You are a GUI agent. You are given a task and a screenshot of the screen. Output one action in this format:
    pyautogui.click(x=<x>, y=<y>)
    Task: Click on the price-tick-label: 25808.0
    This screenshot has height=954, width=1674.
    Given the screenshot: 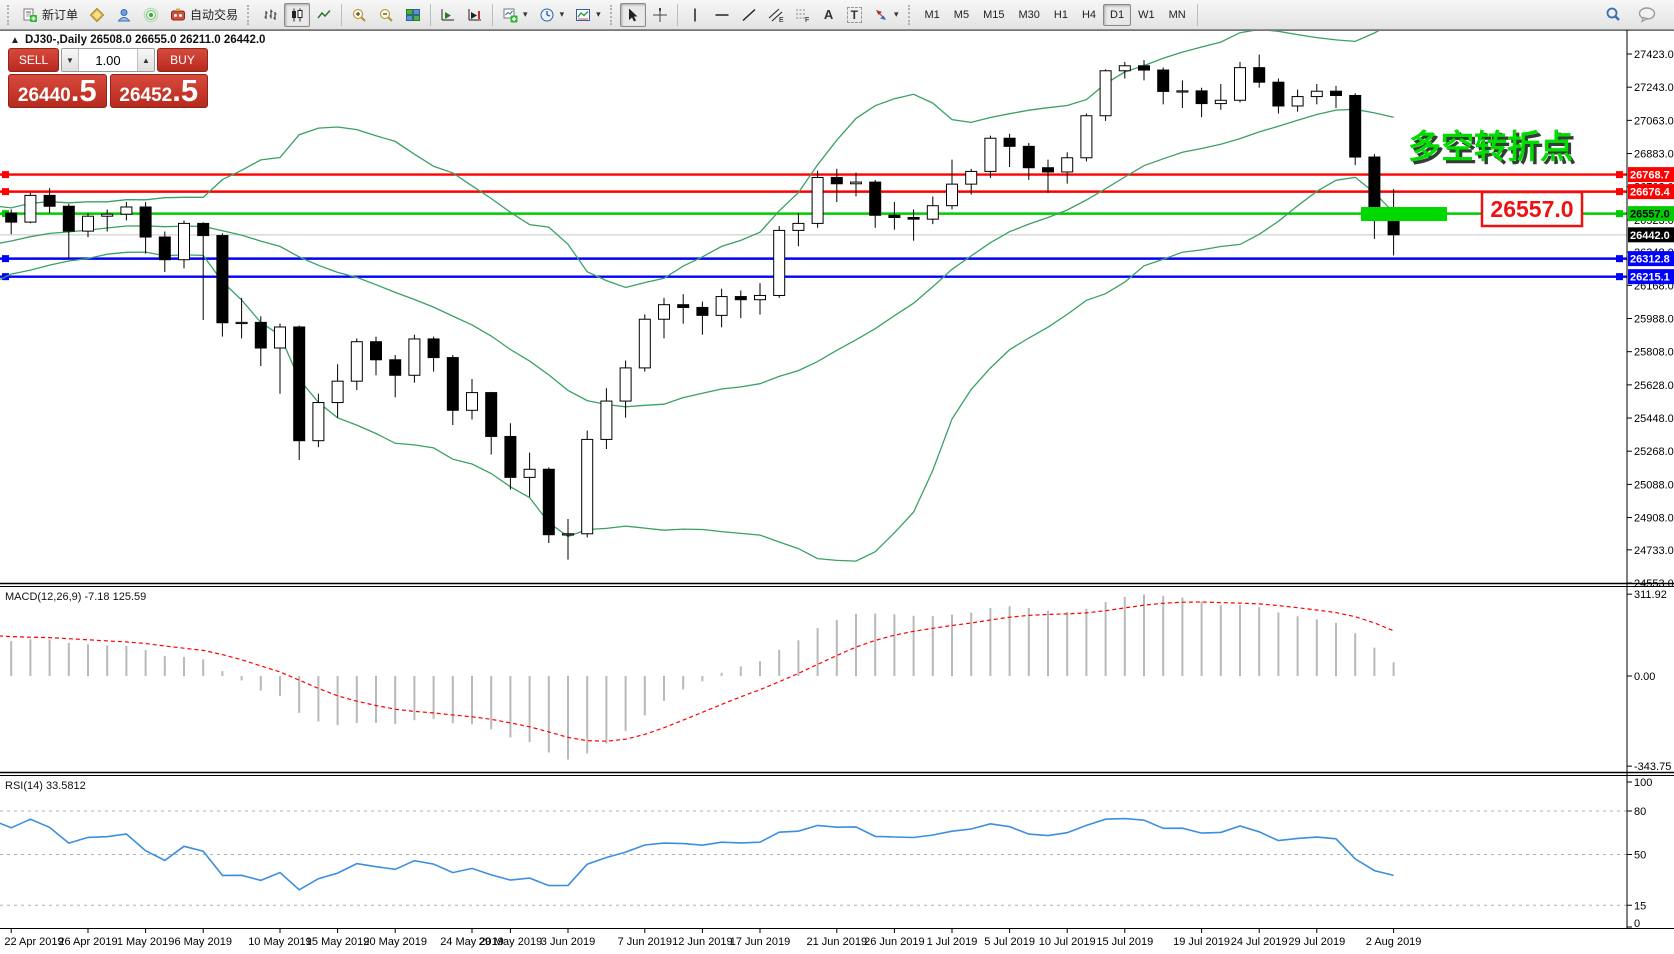 What is the action you would take?
    pyautogui.click(x=1654, y=353)
    